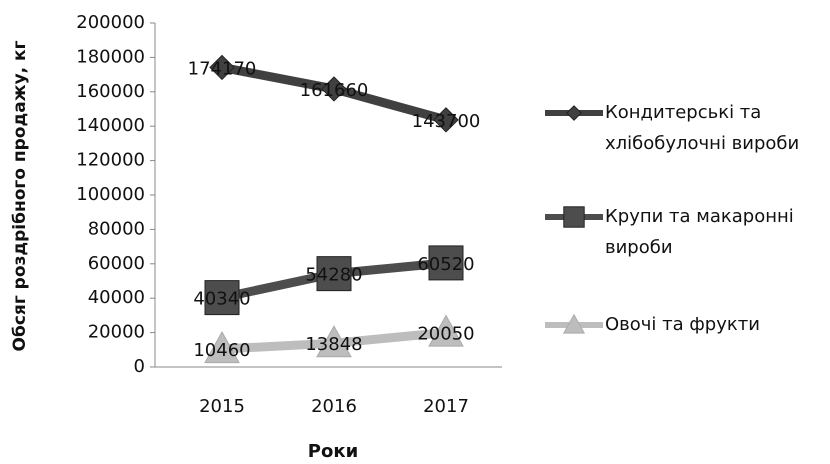 Image resolution: width=830 pixels, height=464 pixels. Describe the element at coordinates (116, 263) in the screenshot. I see `y-tick-label: 60000` at that location.